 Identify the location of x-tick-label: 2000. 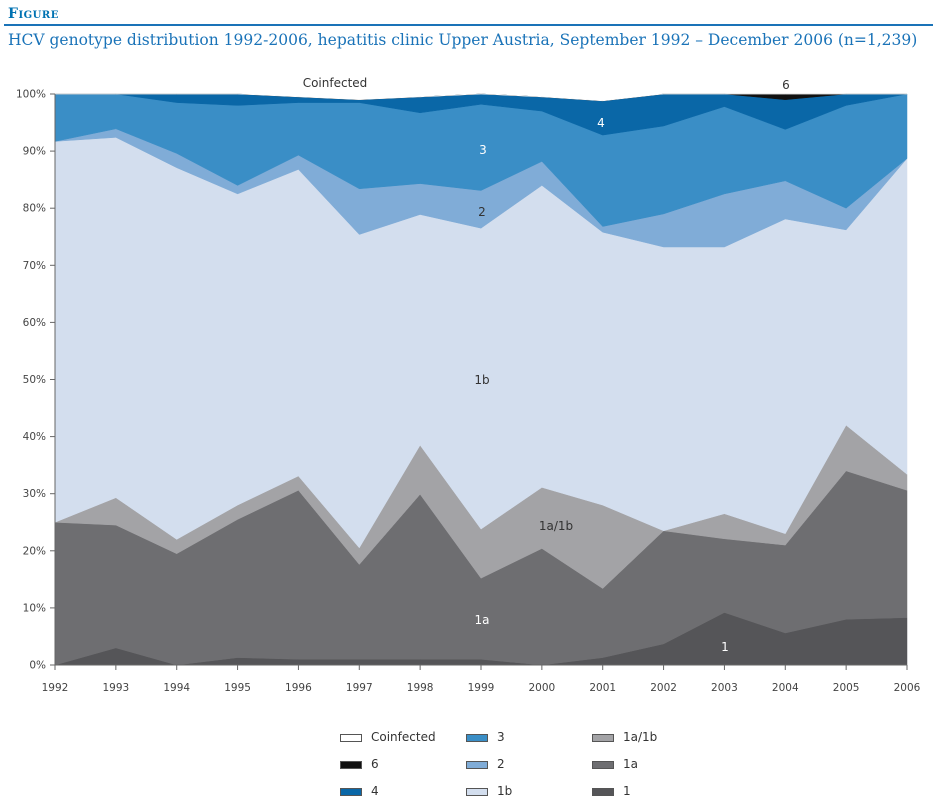
(541, 688).